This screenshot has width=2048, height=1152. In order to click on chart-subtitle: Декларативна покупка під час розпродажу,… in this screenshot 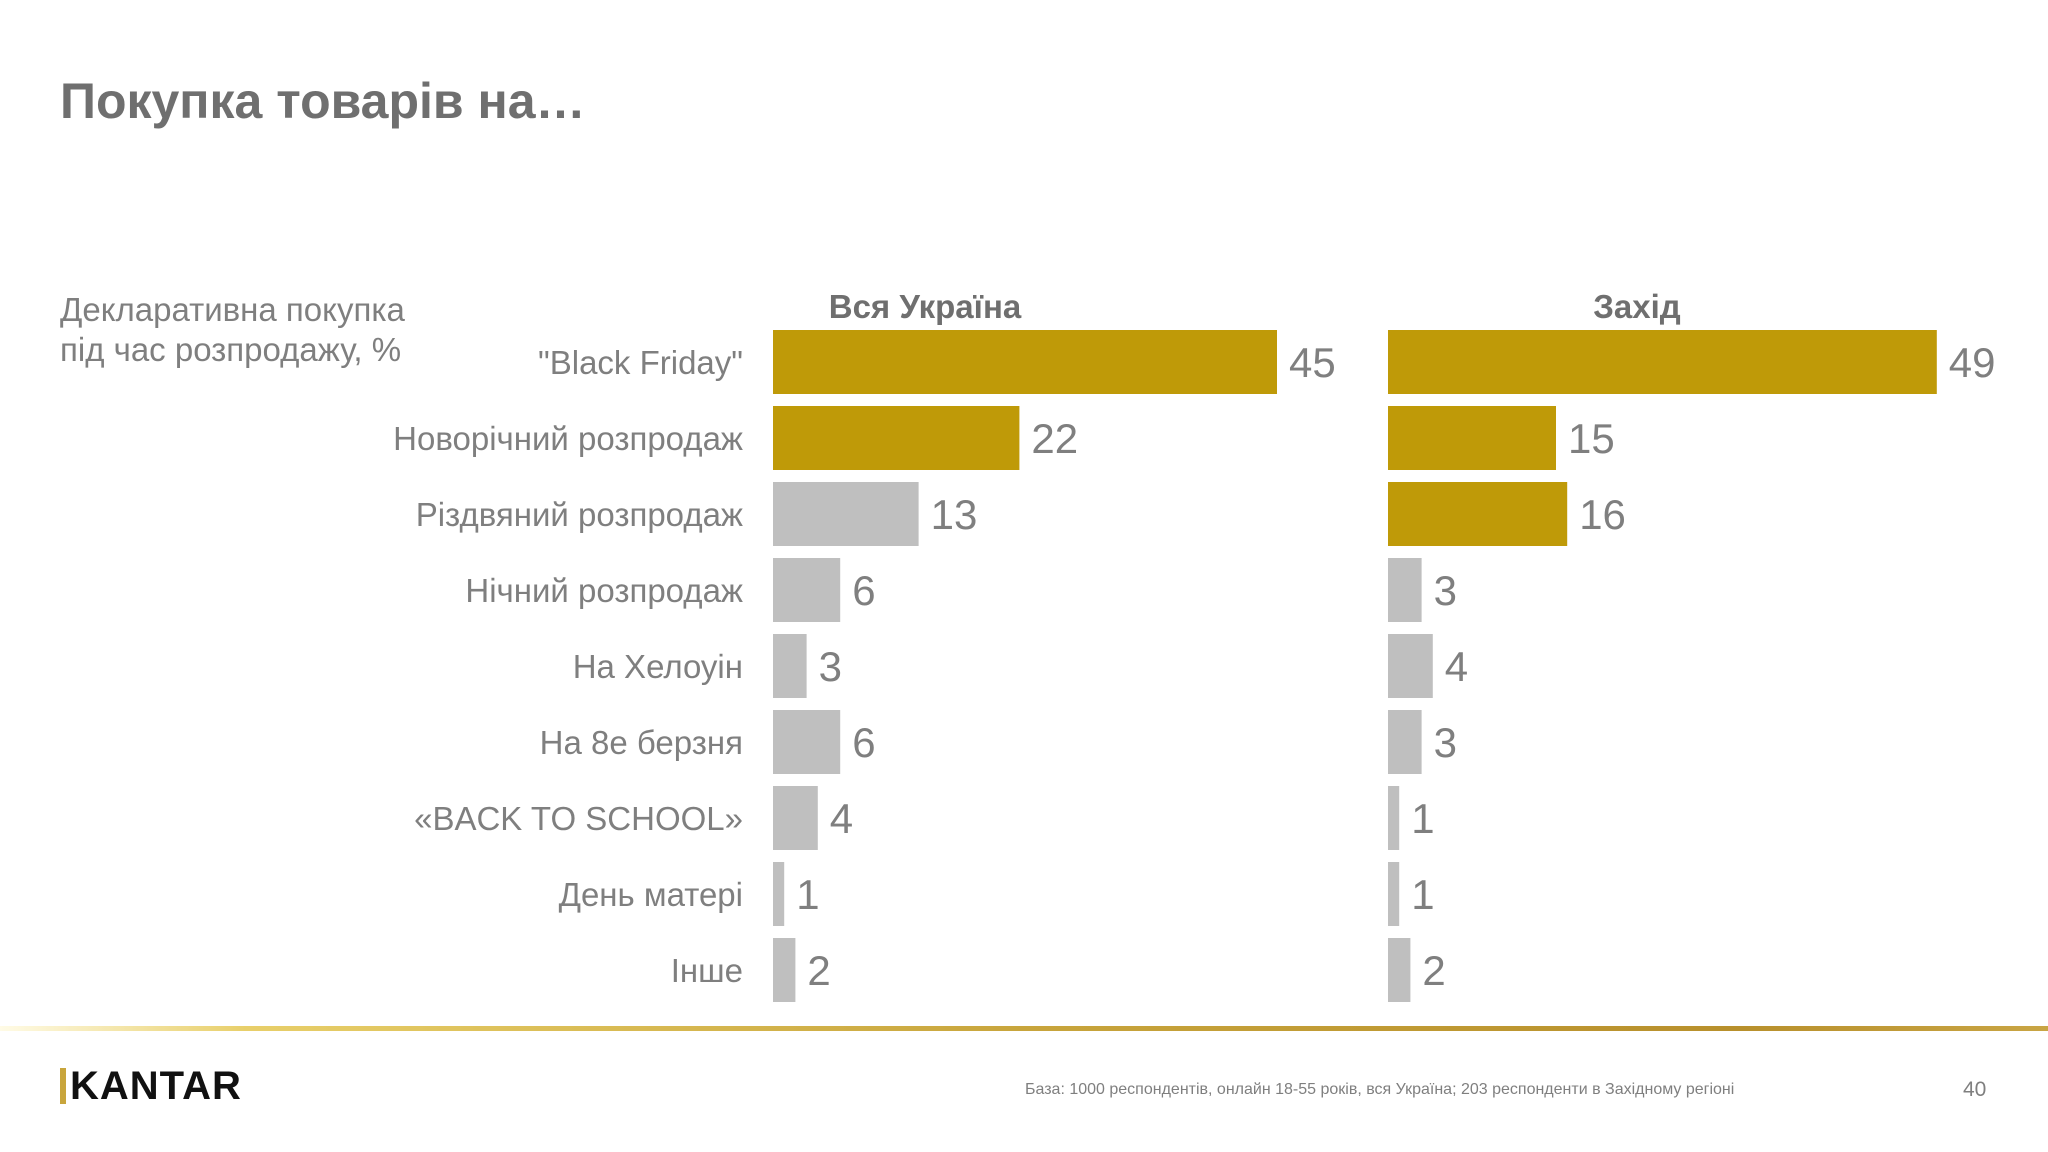, I will do `click(270, 330)`.